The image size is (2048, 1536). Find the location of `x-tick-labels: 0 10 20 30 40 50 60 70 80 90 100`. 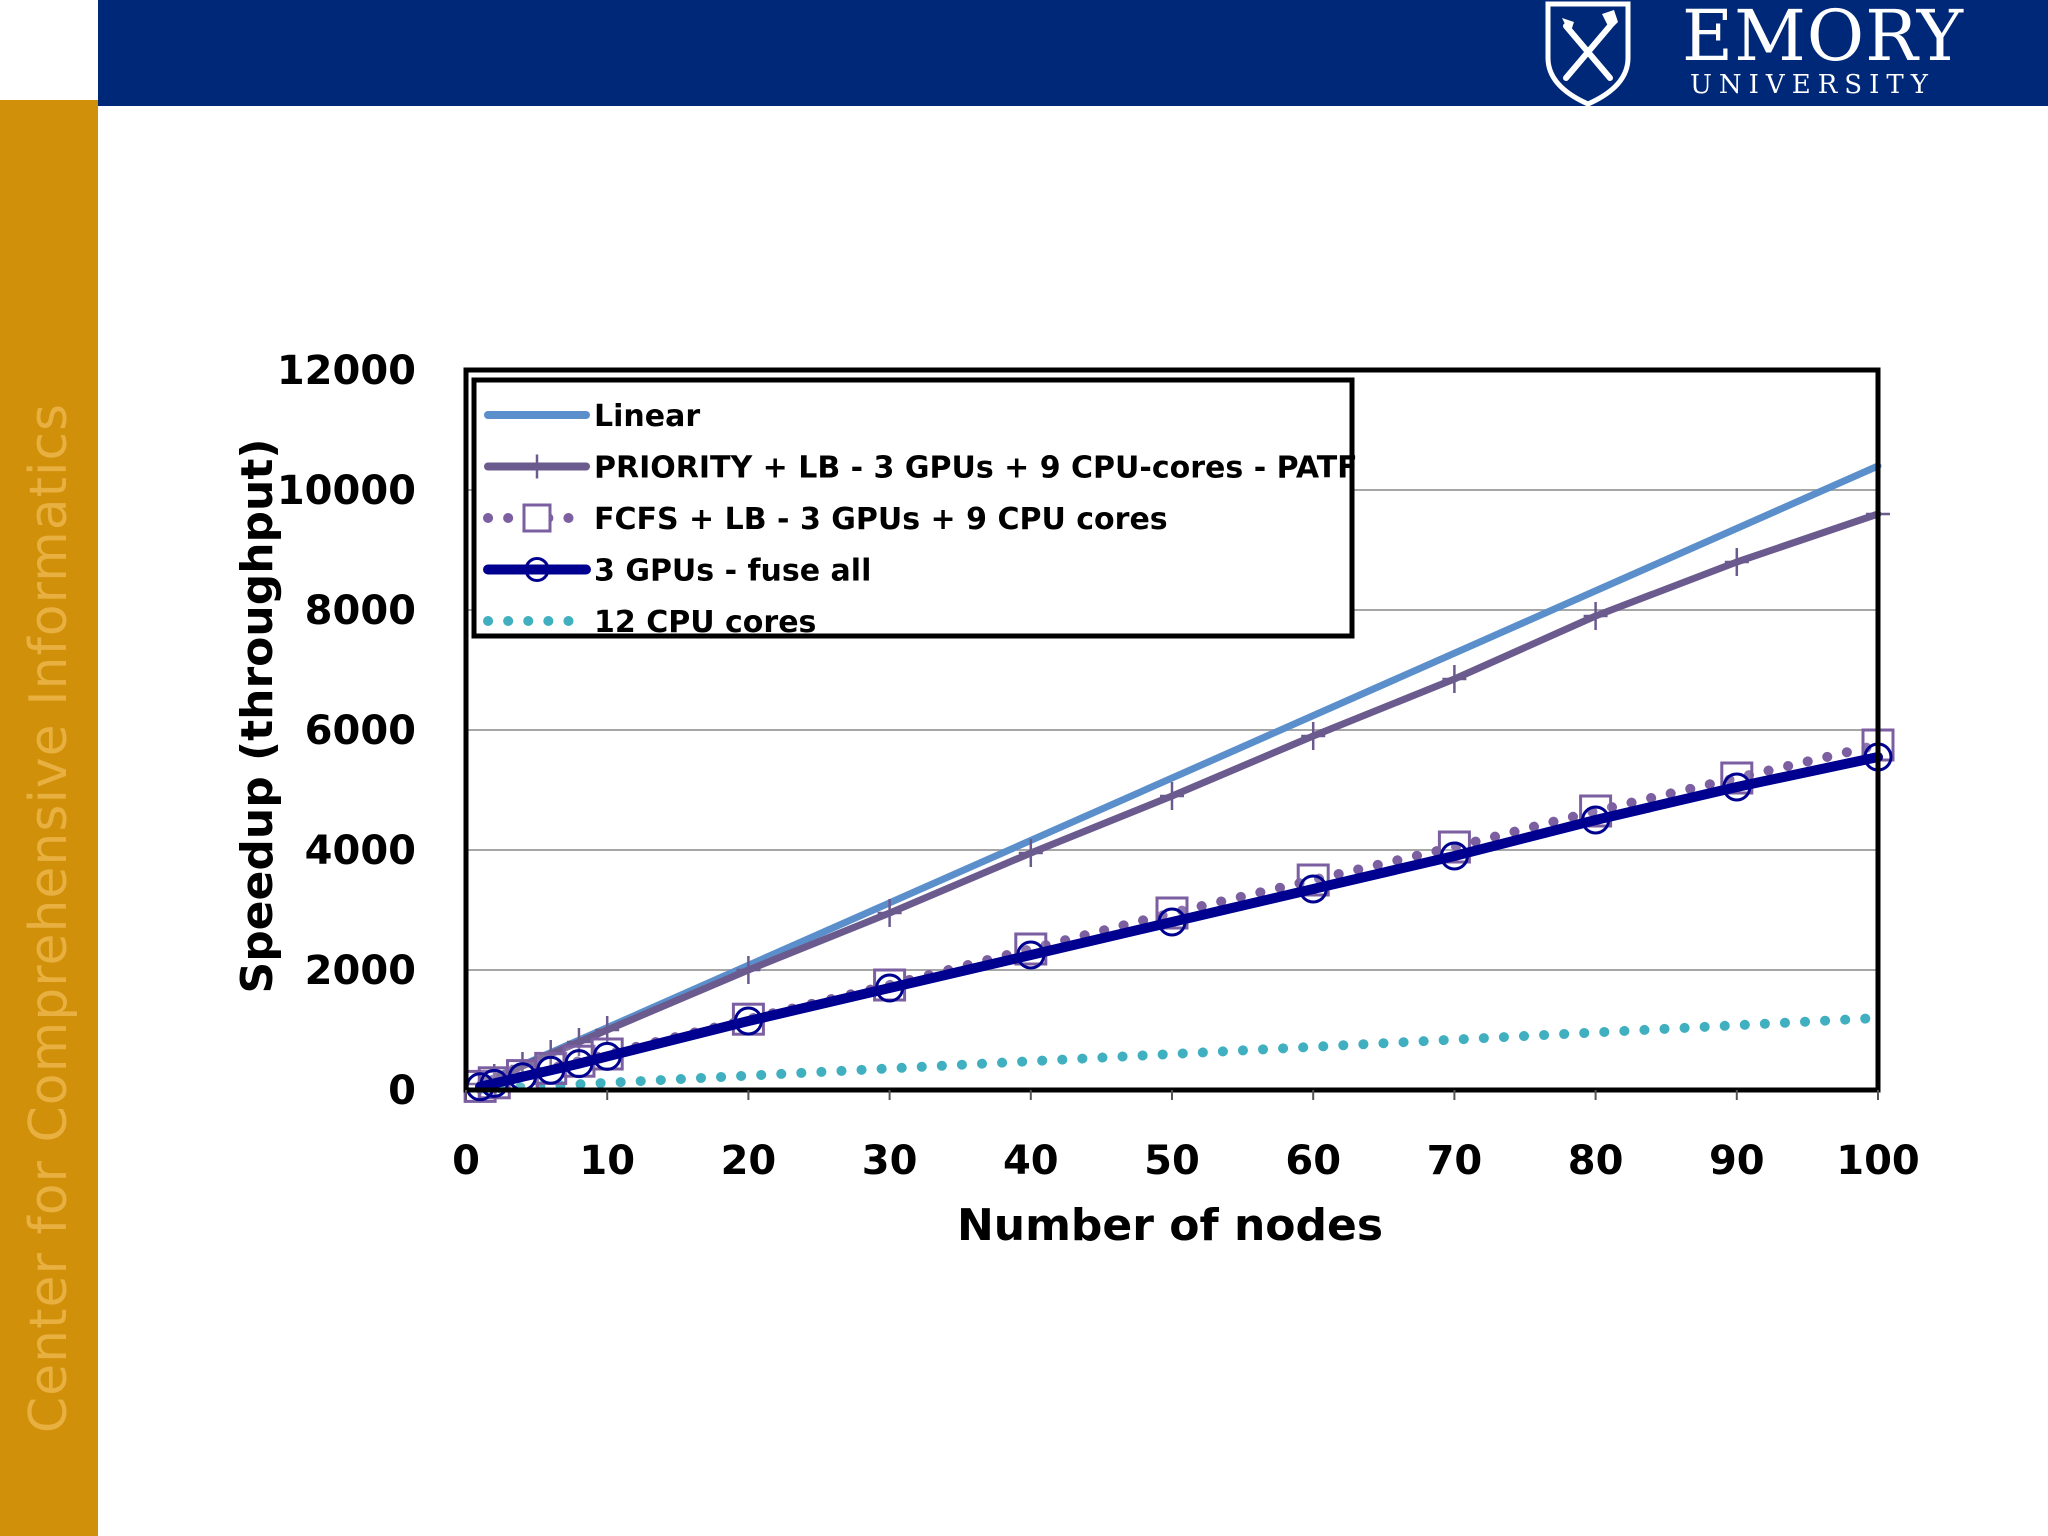

x-tick-labels: 0 10 20 30 40 50 60 70 80 90 100 is located at coordinates (1186, 1137).